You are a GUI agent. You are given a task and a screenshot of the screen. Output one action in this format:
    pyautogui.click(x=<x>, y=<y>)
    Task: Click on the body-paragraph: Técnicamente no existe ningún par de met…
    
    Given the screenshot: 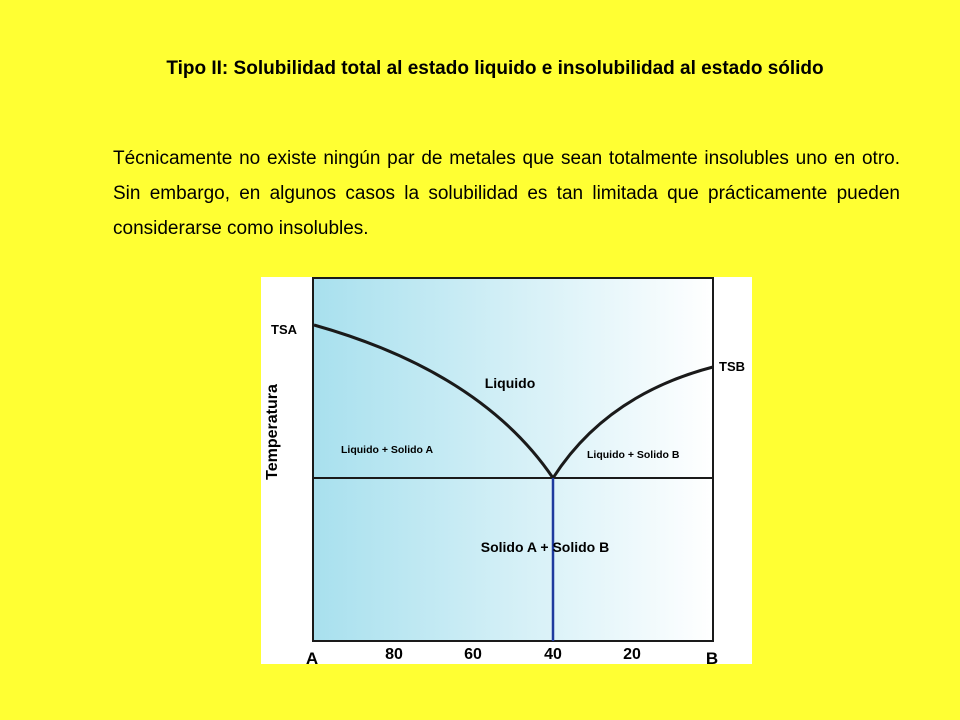 What is the action you would take?
    pyautogui.click(x=506, y=193)
    